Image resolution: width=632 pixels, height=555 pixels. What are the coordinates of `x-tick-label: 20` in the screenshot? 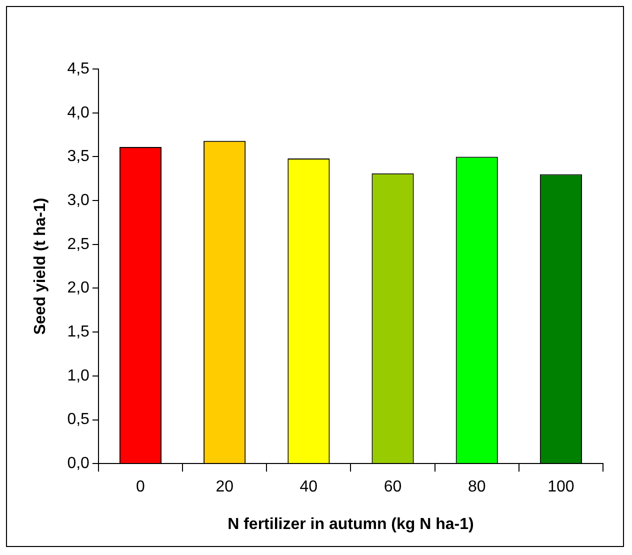 It's located at (225, 487).